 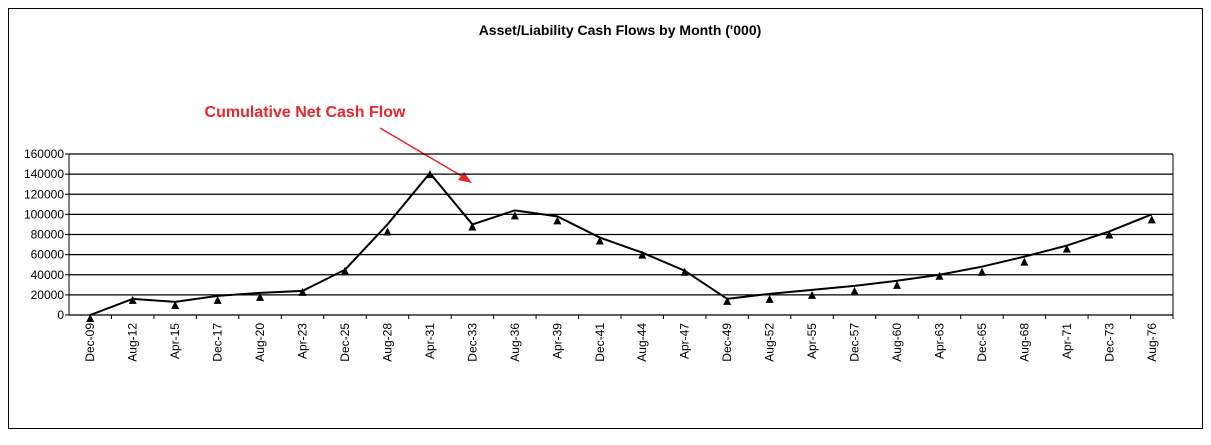 What do you see at coordinates (44, 174) in the screenshot?
I see `y-tick-label: 140000` at bounding box center [44, 174].